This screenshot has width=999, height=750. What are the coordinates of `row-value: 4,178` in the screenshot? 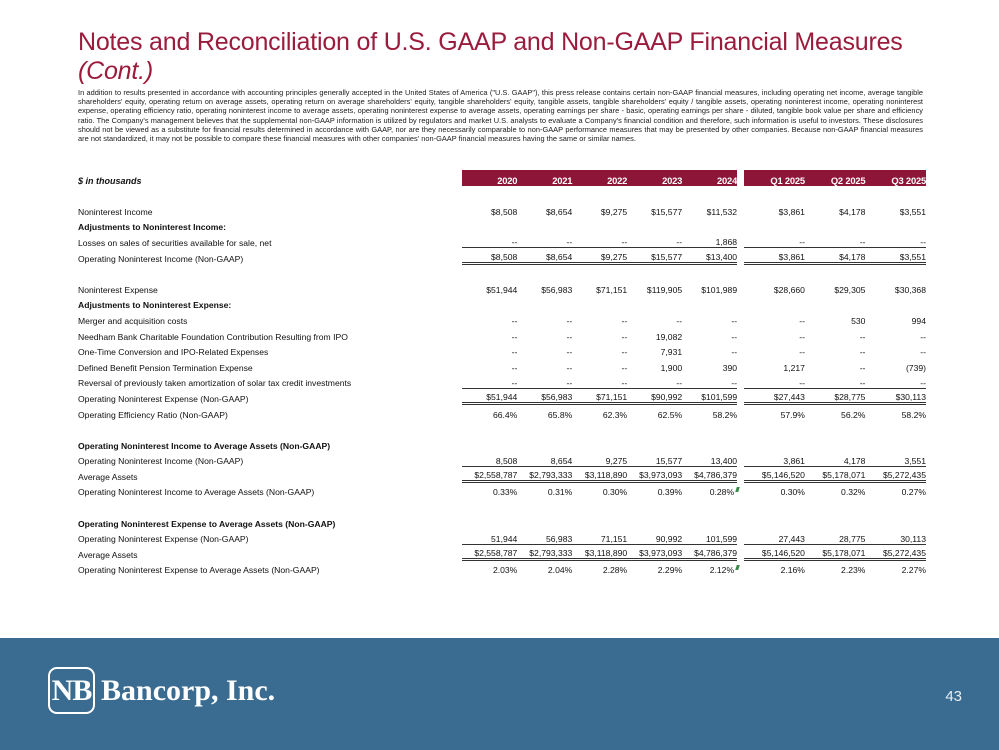 It's located at (835, 458).